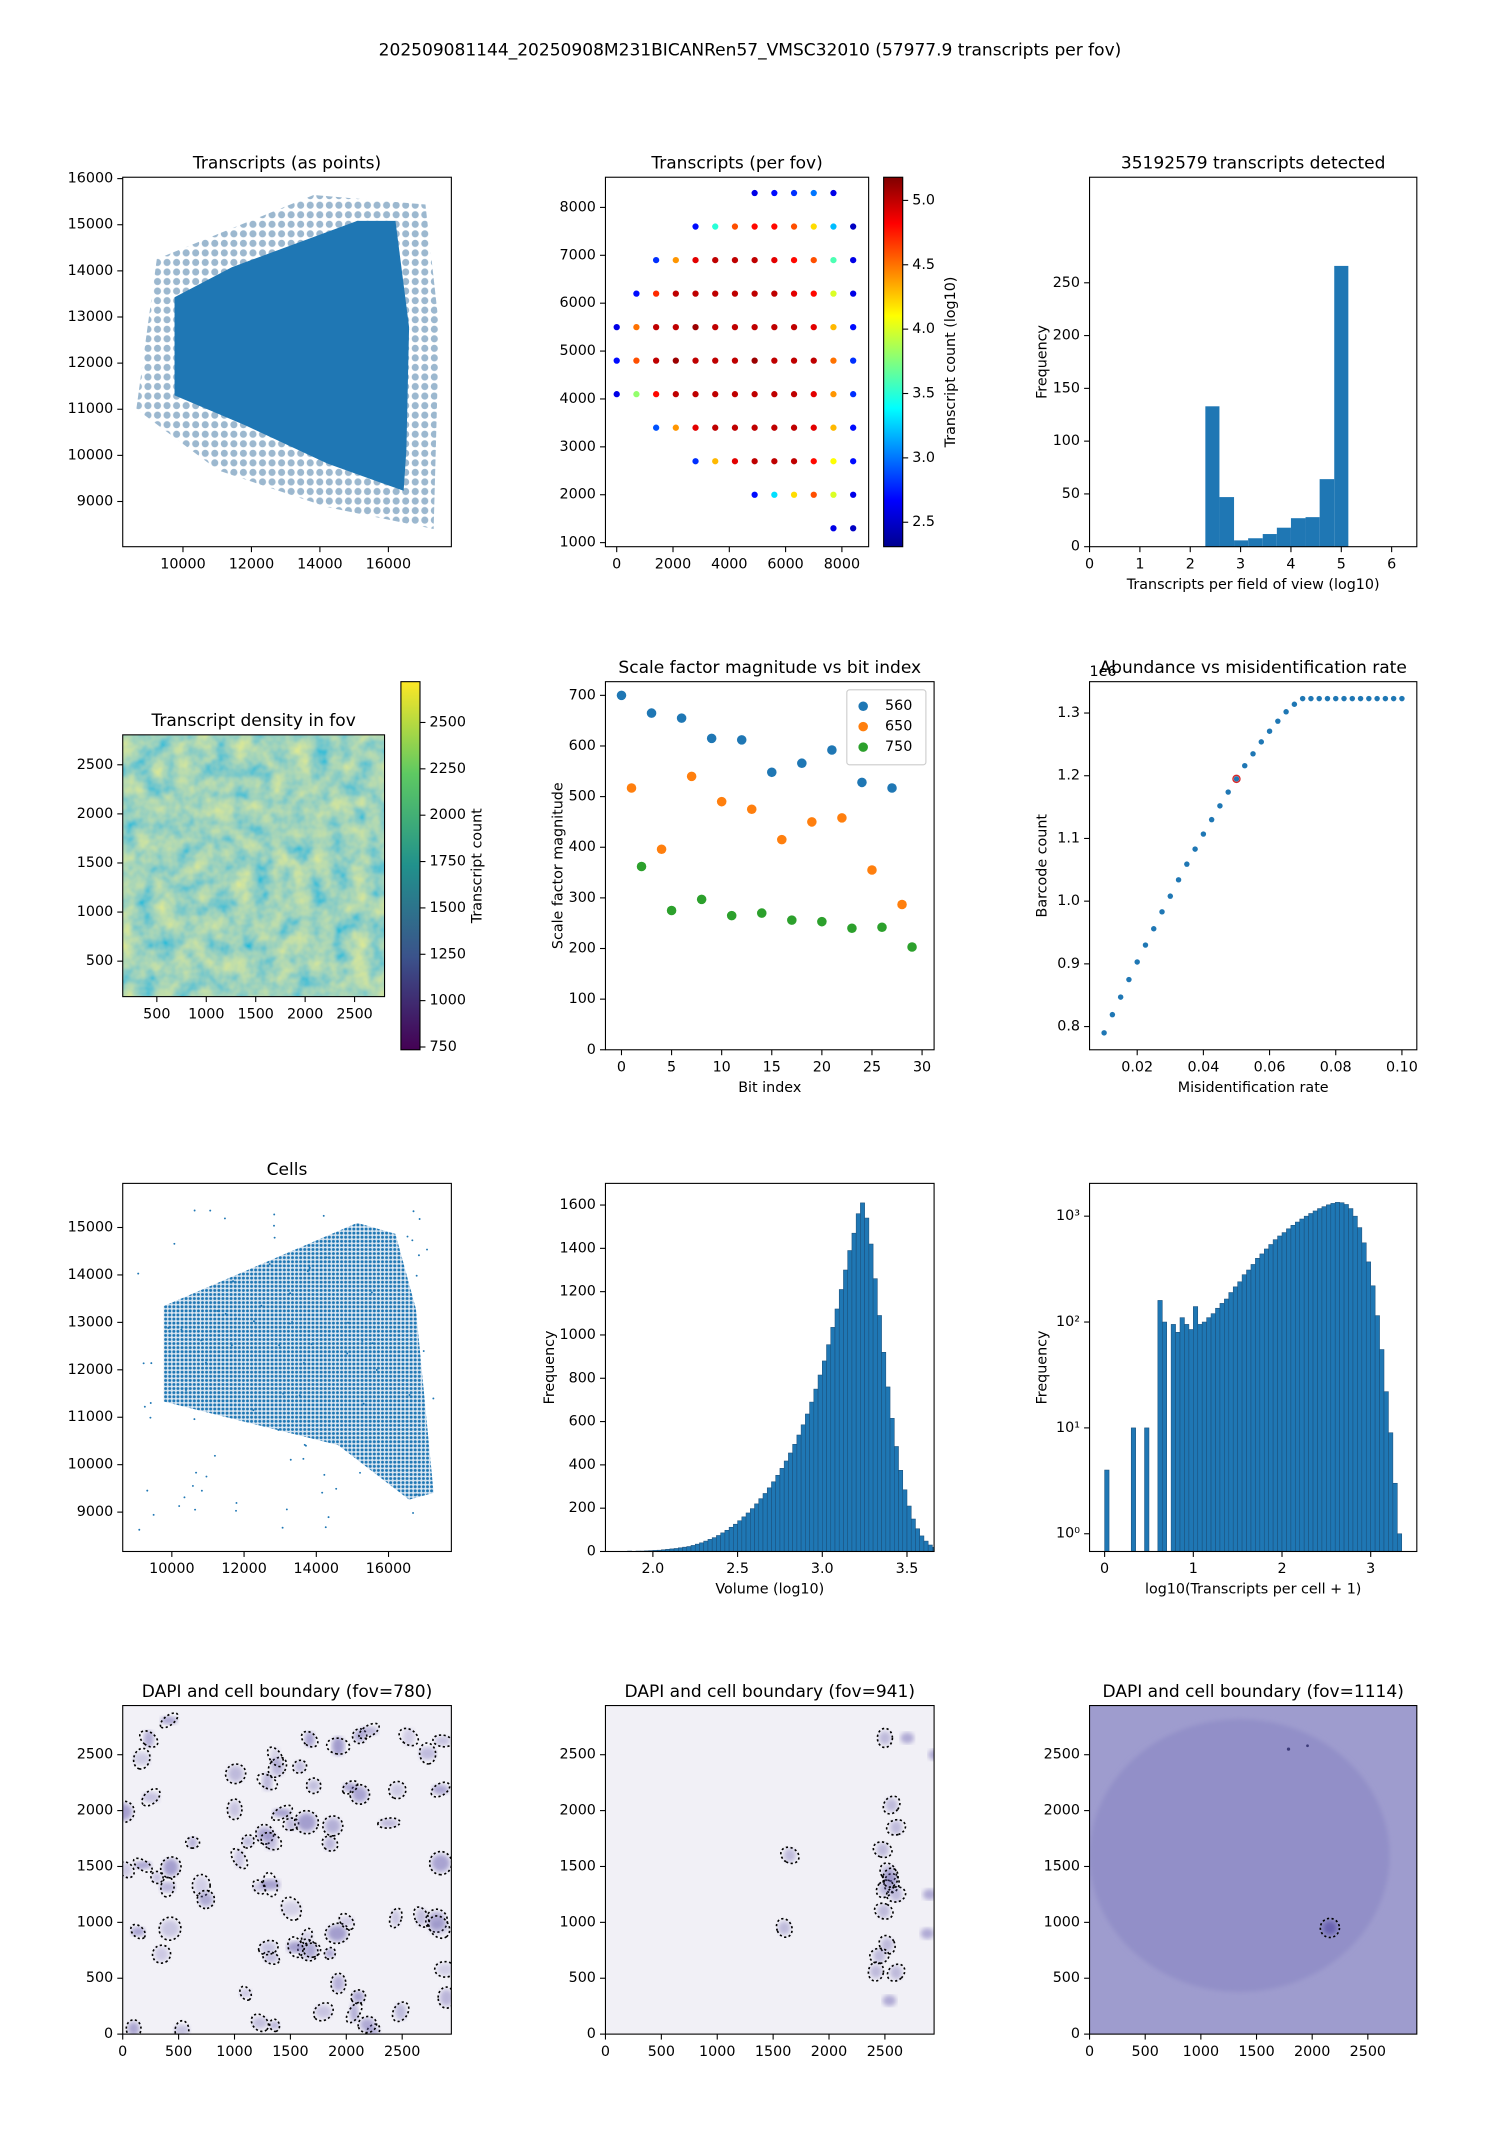 The height and width of the screenshot is (2150, 1500). What do you see at coordinates (842, 564) in the screenshot?
I see `x-tick-label: 8000` at bounding box center [842, 564].